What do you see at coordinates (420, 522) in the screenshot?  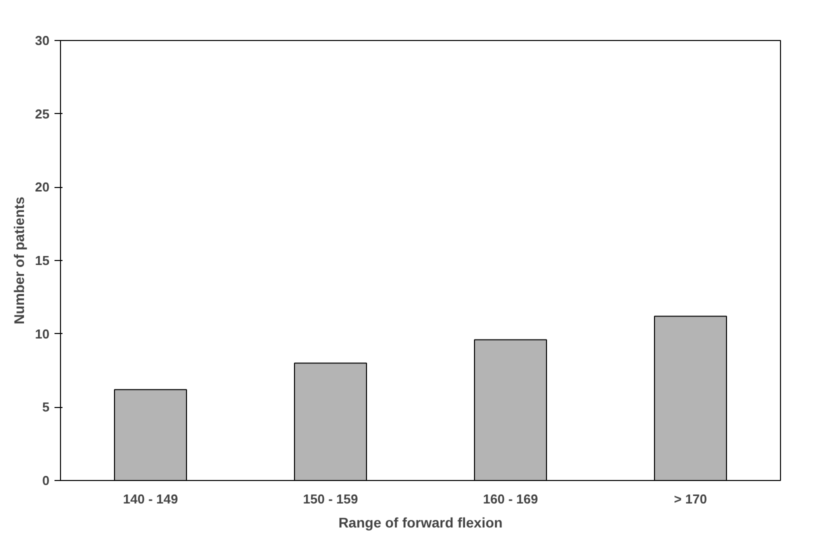 I see `x-axis-title: Range of forward flexion` at bounding box center [420, 522].